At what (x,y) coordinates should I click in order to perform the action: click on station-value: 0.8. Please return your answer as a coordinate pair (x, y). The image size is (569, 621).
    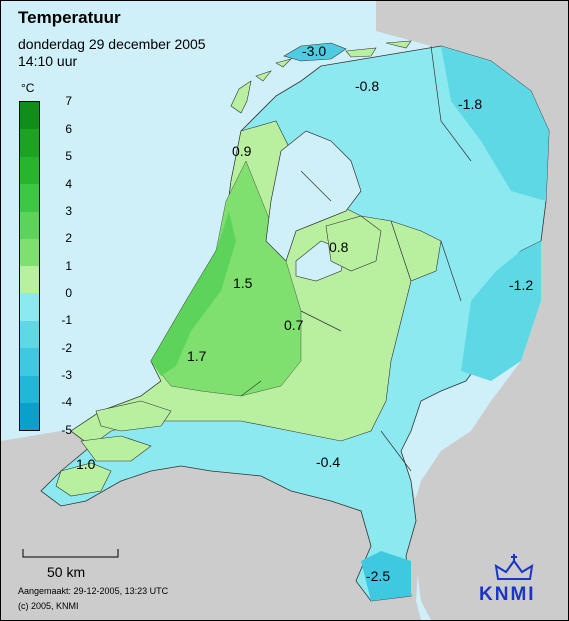
    Looking at the image, I should click on (339, 247).